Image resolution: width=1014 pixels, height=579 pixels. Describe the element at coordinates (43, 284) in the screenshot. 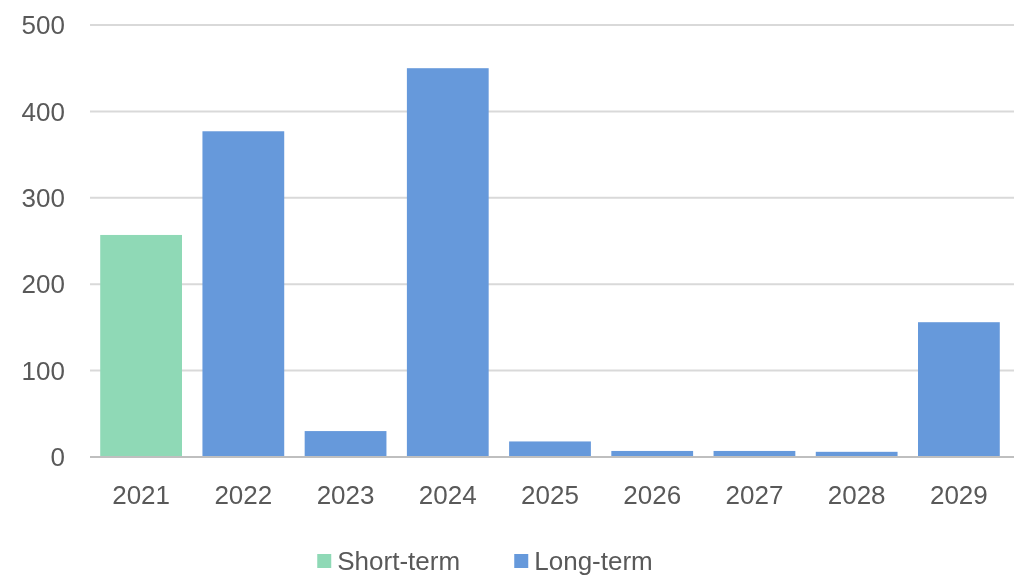

I see `y-tick-label: 200` at that location.